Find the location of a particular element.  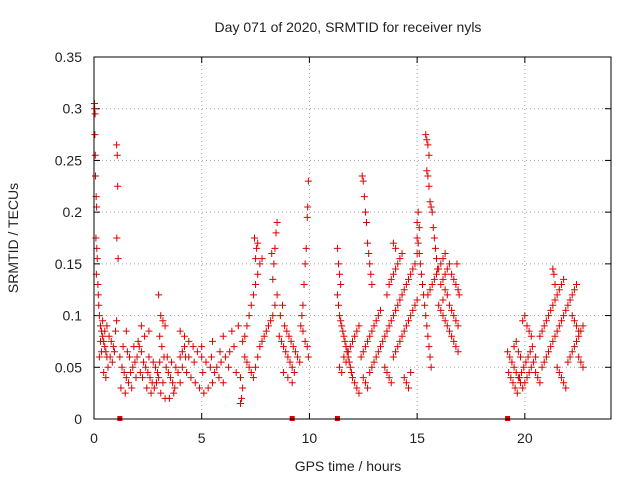

y-tick-label: 0.15 is located at coordinates (68, 264).